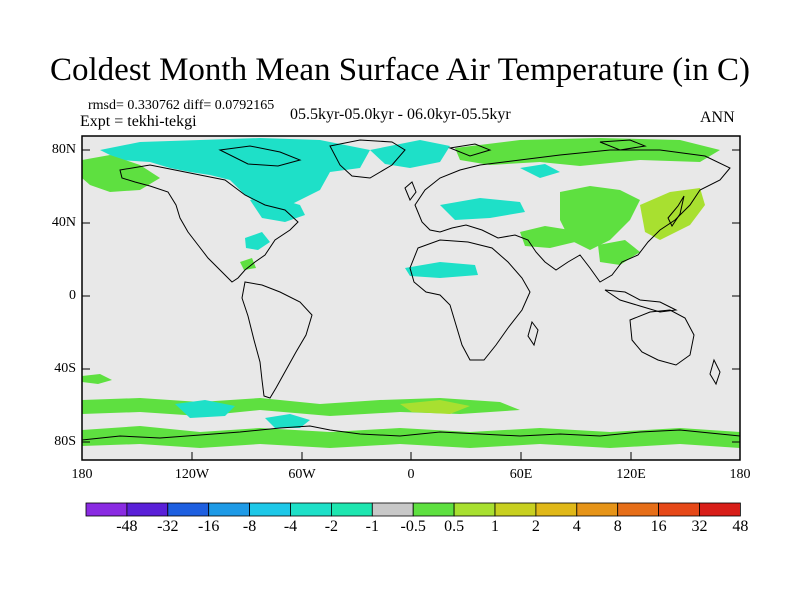 The image size is (800, 600). What do you see at coordinates (658, 526) in the screenshot?
I see `colorbar-label: 16` at bounding box center [658, 526].